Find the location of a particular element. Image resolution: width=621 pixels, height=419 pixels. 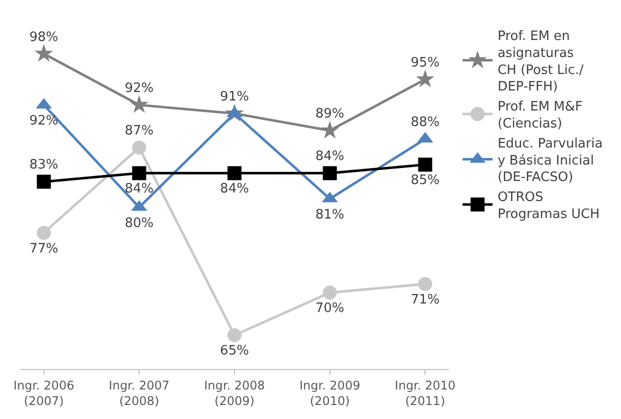

data-label: 91% is located at coordinates (234, 96).